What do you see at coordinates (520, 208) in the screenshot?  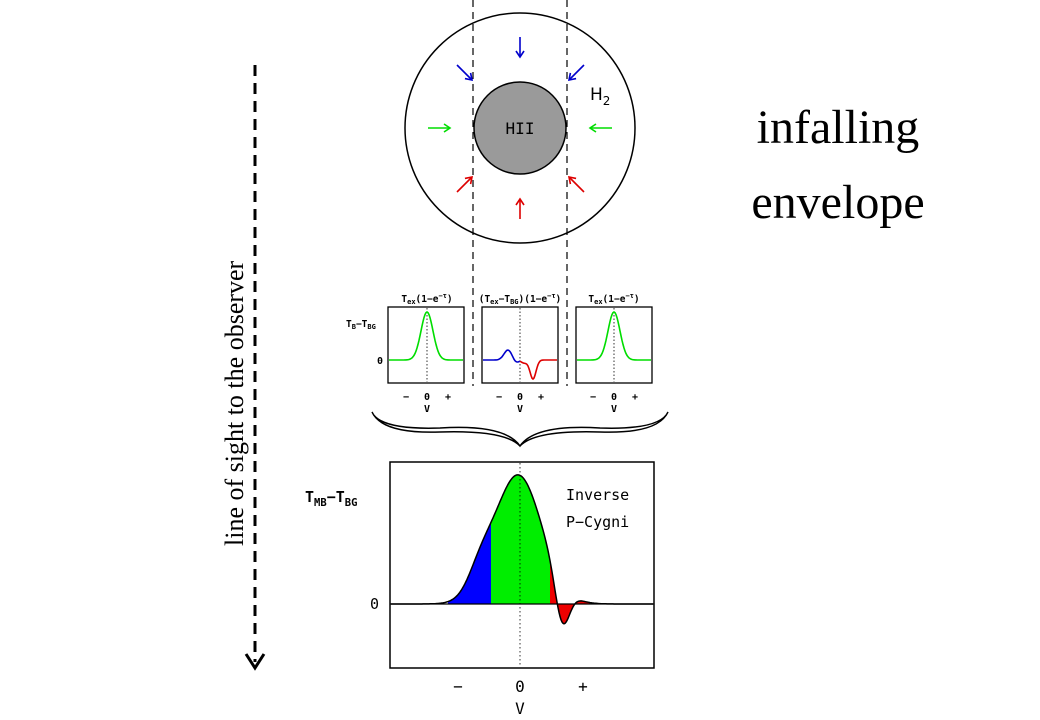 I see `bottom-arrow-icon` at bounding box center [520, 208].